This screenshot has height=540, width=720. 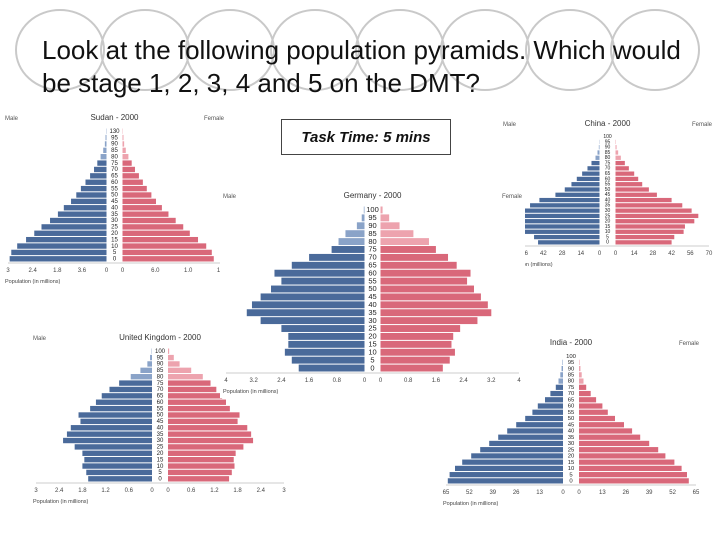 What do you see at coordinates (114, 117) in the screenshot?
I see `pyramid-title: Sudan - 2000` at bounding box center [114, 117].